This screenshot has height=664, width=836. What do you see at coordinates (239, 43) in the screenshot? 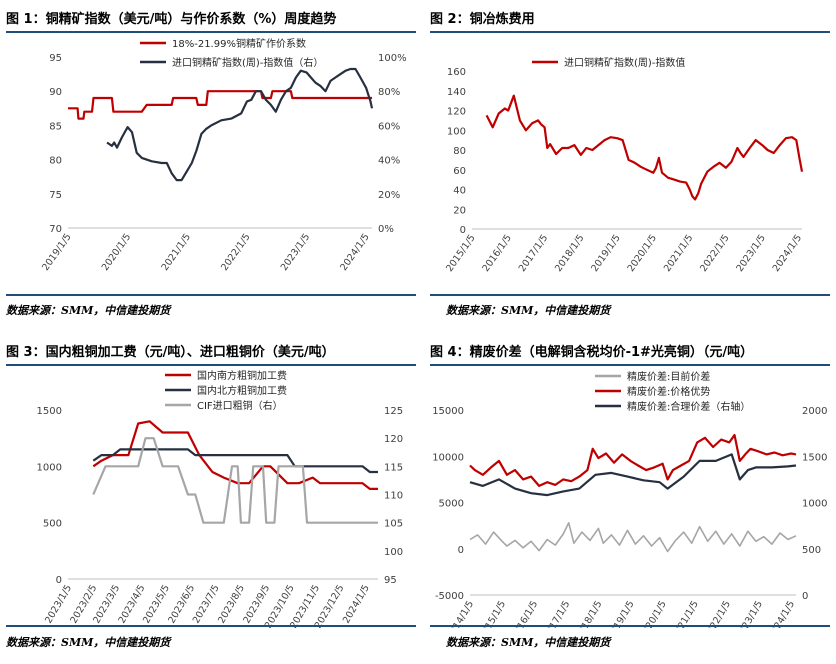
I see `legend-label: 18%-21.99%铜精矿作价系数` at bounding box center [239, 43].